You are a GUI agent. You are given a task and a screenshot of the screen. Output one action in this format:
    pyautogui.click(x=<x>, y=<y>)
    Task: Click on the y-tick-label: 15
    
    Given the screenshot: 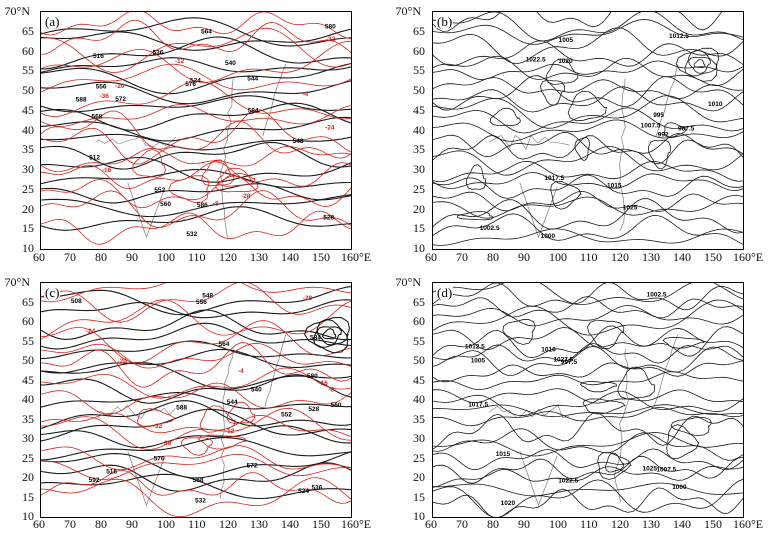 What is the action you would take?
    pyautogui.click(x=419, y=496)
    